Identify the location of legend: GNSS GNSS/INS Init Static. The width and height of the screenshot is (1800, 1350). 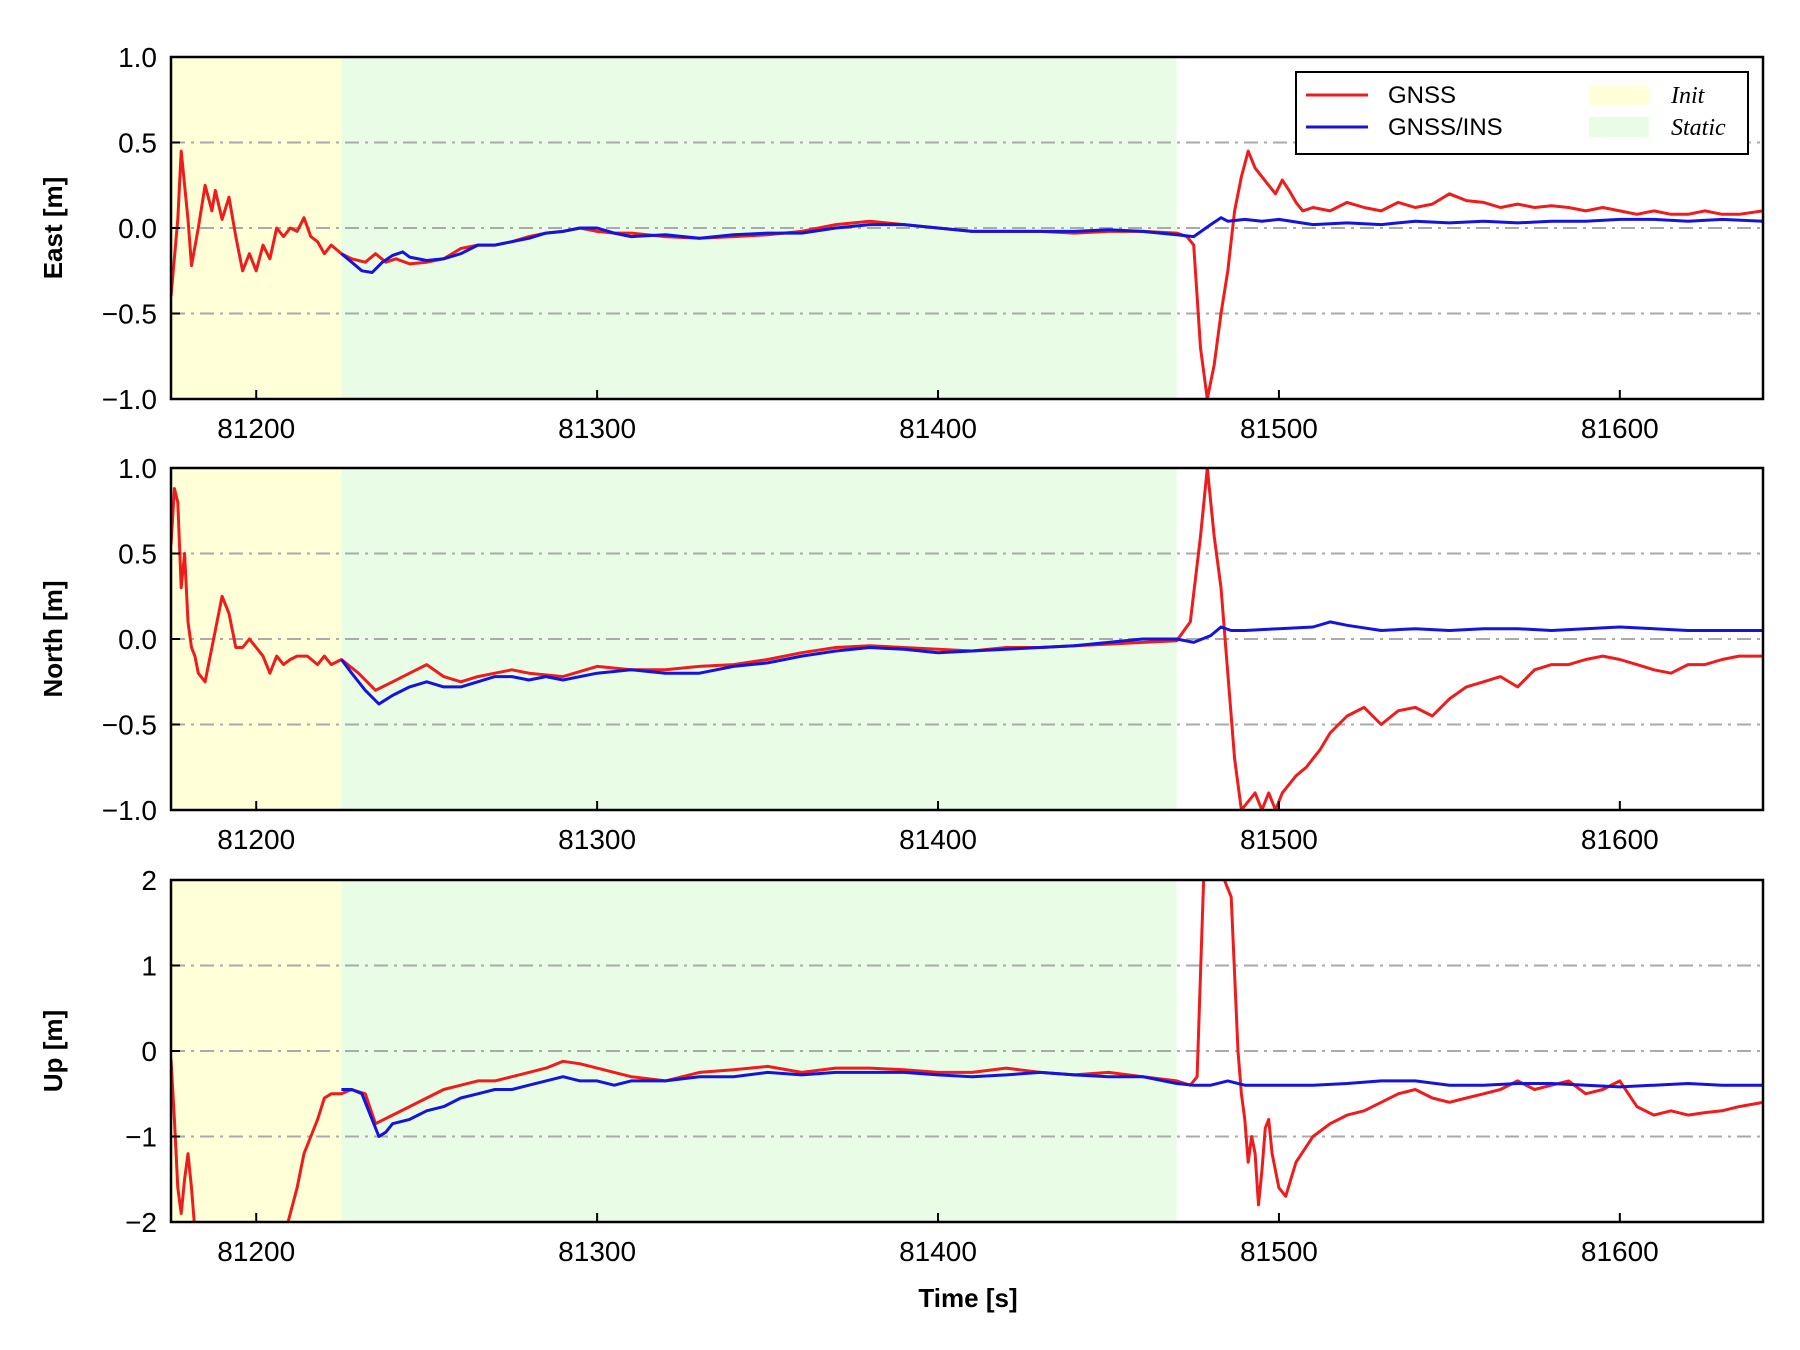
(1522, 113).